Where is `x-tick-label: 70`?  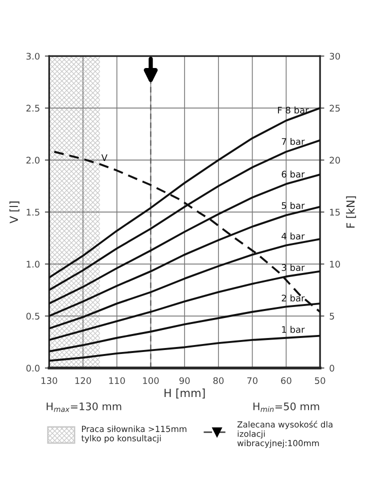 x-tick-label: 70 is located at coordinates (252, 380).